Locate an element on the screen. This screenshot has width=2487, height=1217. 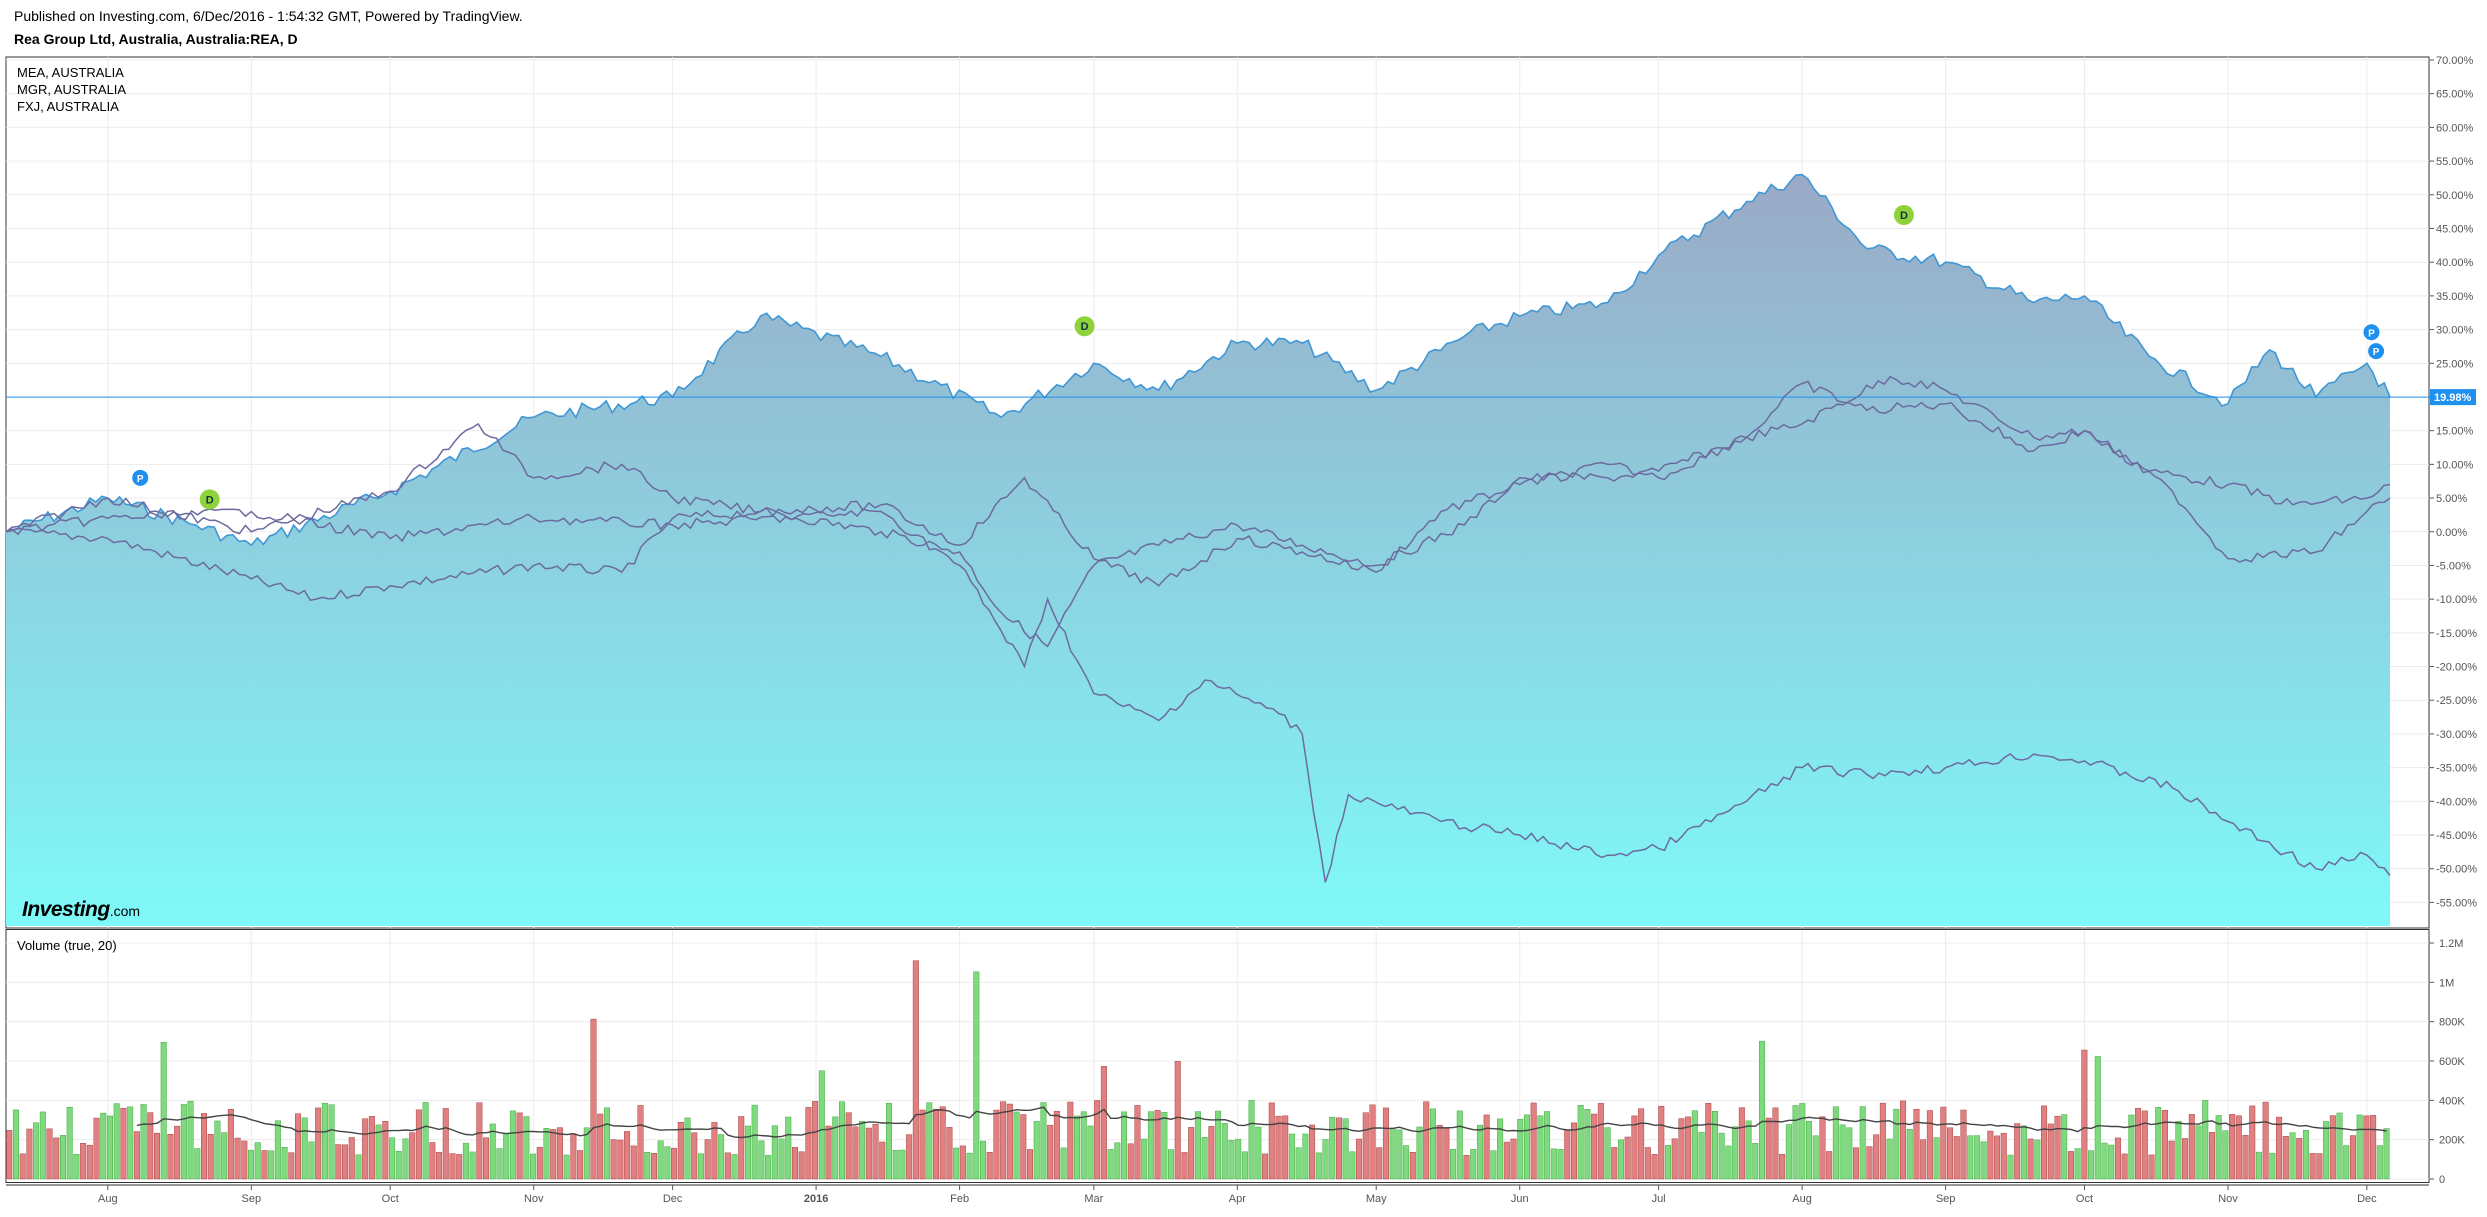
x-tick-label: Sep is located at coordinates (252, 1199).